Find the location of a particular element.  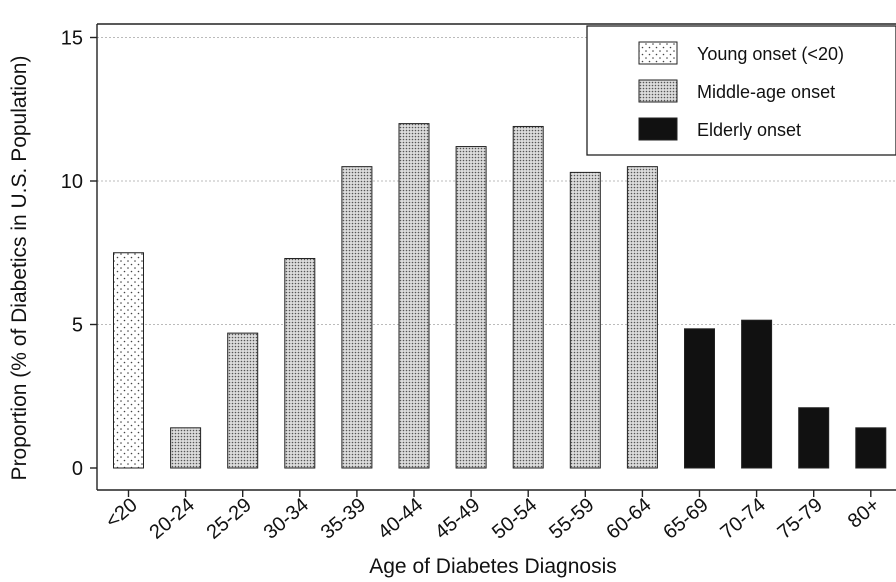

x-tick-label: 70-74 is located at coordinates (742, 519).